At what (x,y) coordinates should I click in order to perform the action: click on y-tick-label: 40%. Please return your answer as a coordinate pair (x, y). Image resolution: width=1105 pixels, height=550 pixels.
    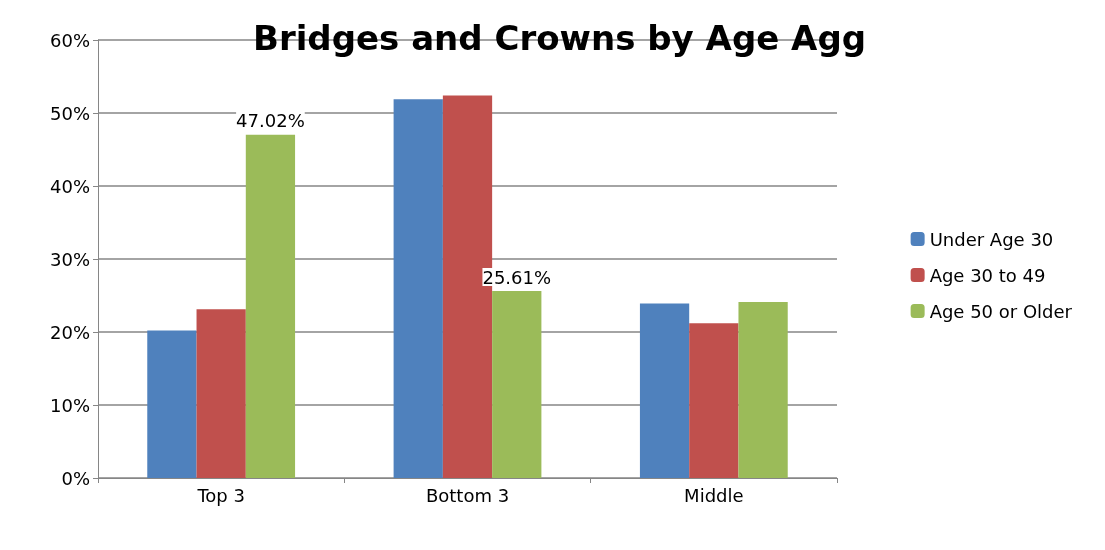
    Looking at the image, I should click on (69, 186).